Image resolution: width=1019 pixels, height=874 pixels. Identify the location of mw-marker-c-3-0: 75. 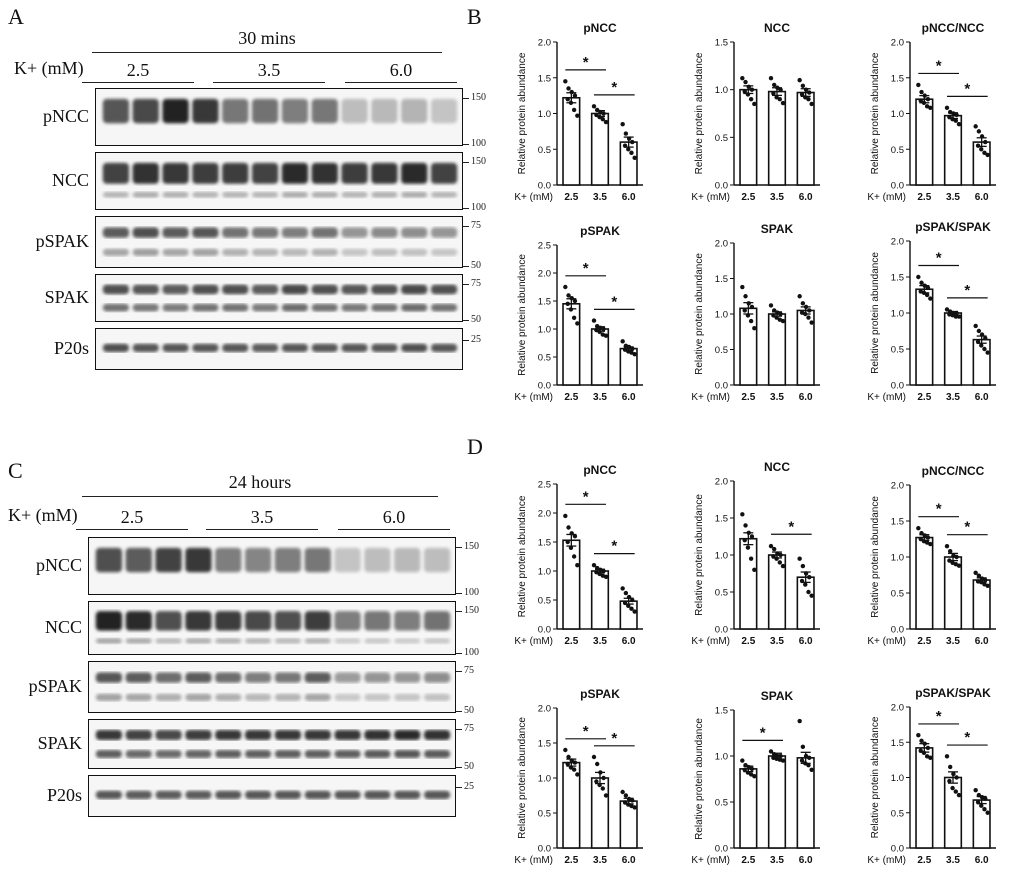
(469, 728).